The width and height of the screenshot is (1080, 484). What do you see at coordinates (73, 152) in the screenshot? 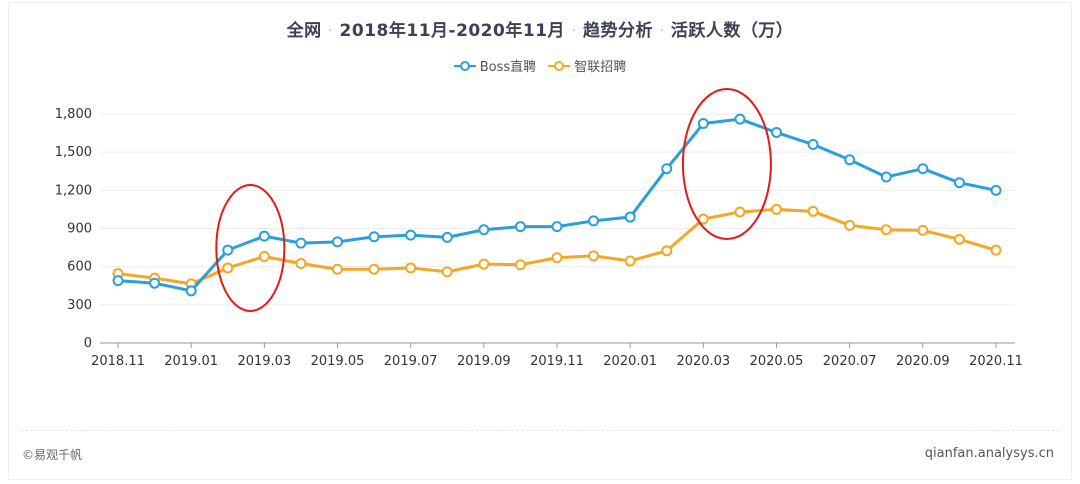
I see `y-tick-label: 1,500` at bounding box center [73, 152].